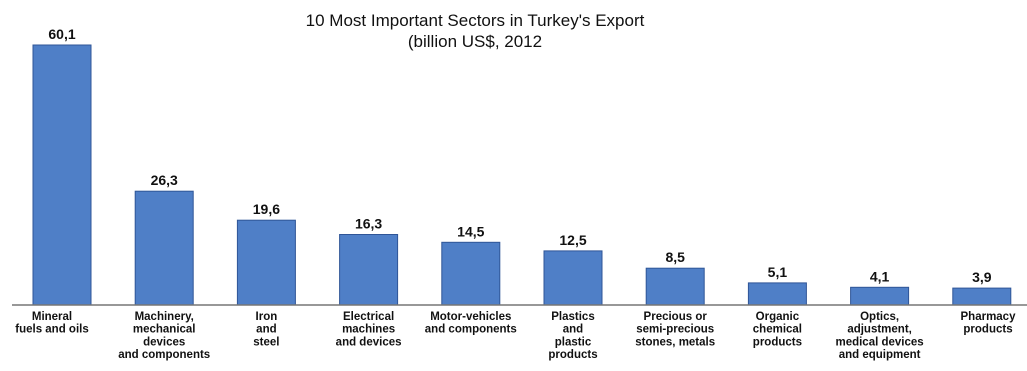 Image resolution: width=1027 pixels, height=371 pixels. I want to click on category-label-line: Motor-vehicles, so click(470, 317).